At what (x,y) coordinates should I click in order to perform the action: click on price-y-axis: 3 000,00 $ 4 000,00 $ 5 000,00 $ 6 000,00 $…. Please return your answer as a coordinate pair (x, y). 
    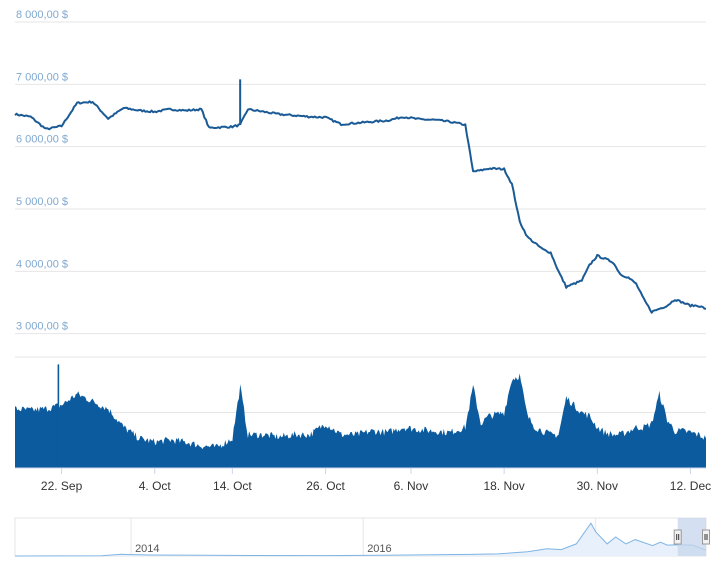
    Looking at the image, I should click on (42, 171).